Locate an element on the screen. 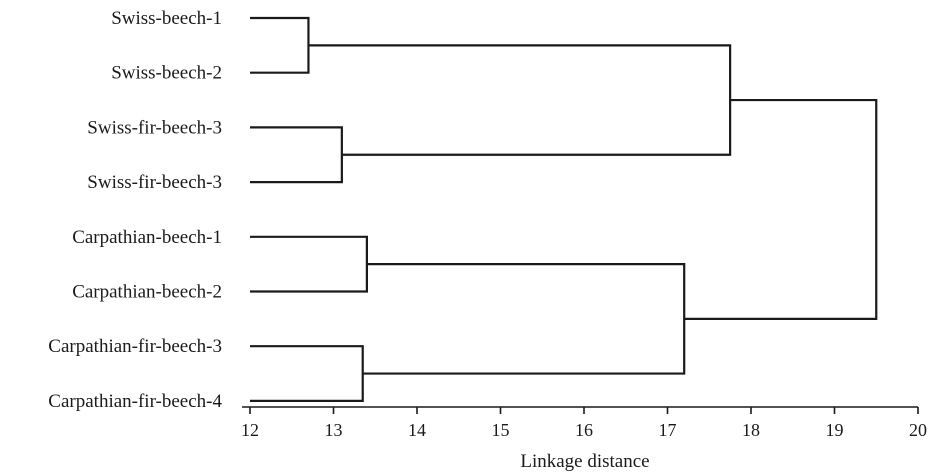 Image resolution: width=932 pixels, height=472 pixels. x-tick-label: 18 is located at coordinates (751, 430).